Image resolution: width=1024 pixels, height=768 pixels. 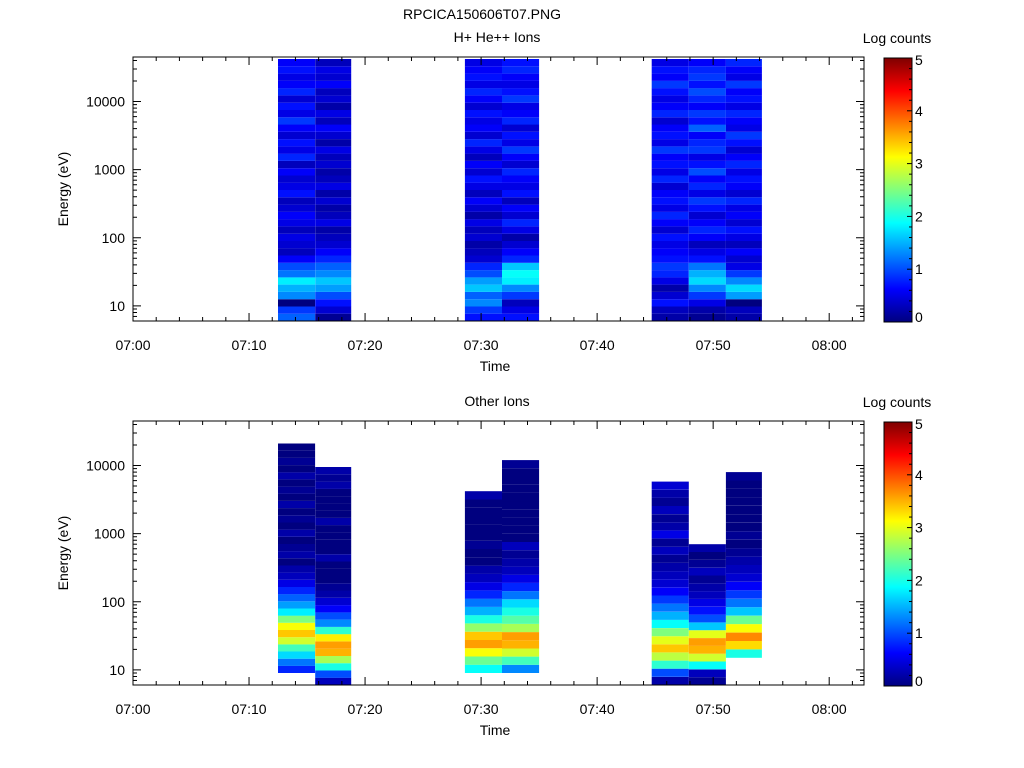 What do you see at coordinates (105, 466) in the screenshot?
I see `y-tick-label: 10000` at bounding box center [105, 466].